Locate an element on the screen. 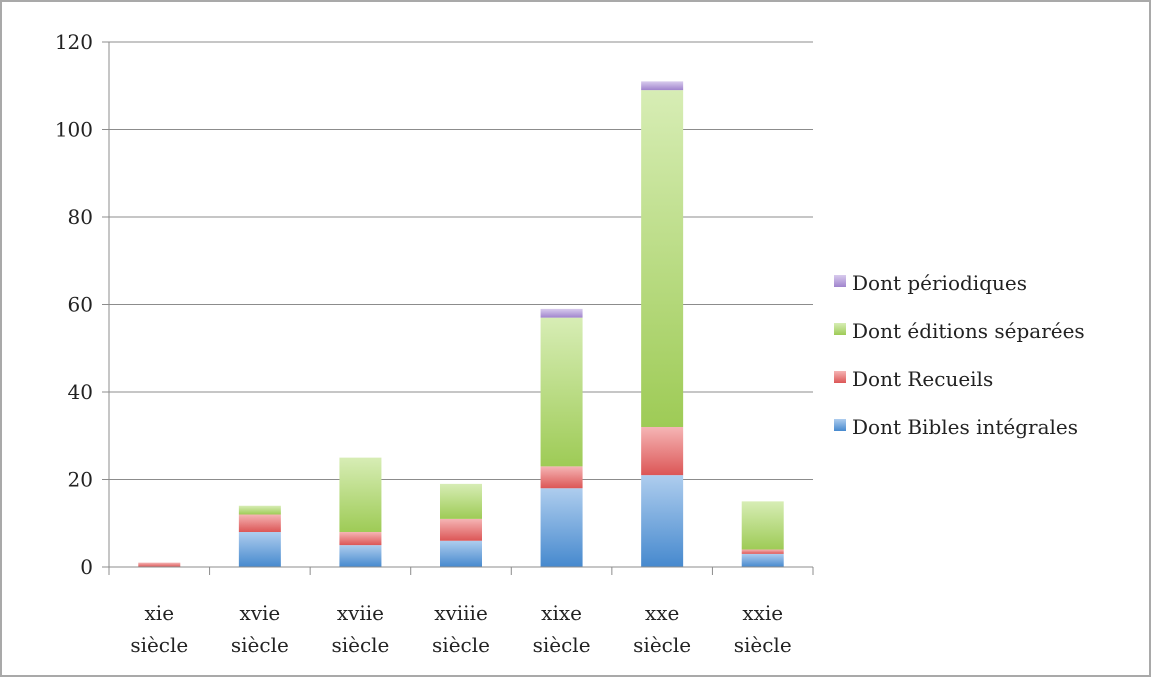 The image size is (1151, 679). legend-label: Dont Recueils is located at coordinates (922, 379).